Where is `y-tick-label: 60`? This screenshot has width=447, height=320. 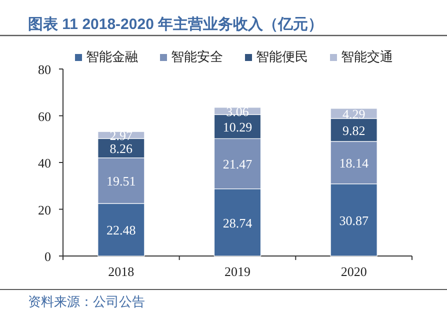
y-tick-label: 60 is located at coordinates (44, 116).